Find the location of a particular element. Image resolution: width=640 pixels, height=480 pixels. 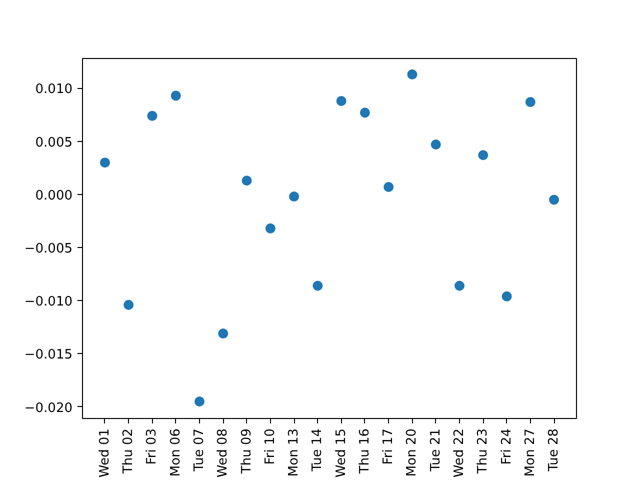

x-tick-label: Mon 06 is located at coordinates (176, 452).